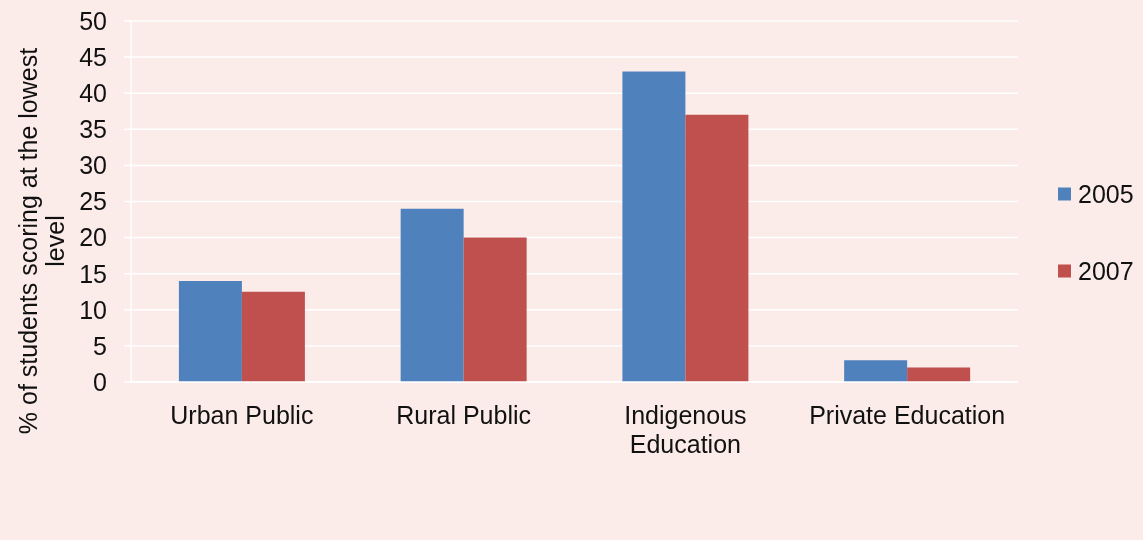 This screenshot has width=1143, height=540. I want to click on y-axis-title: % of students scoring at the lowest level, so click(41, 241).